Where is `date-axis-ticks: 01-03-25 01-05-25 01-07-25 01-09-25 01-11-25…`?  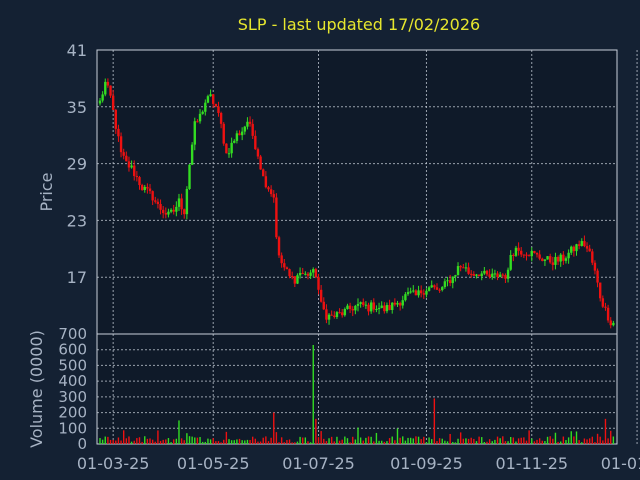
date-axis-ticks: 01-03-25 01-05-25 01-07-25 01-09-25 01-11-25… is located at coordinates (358, 463).